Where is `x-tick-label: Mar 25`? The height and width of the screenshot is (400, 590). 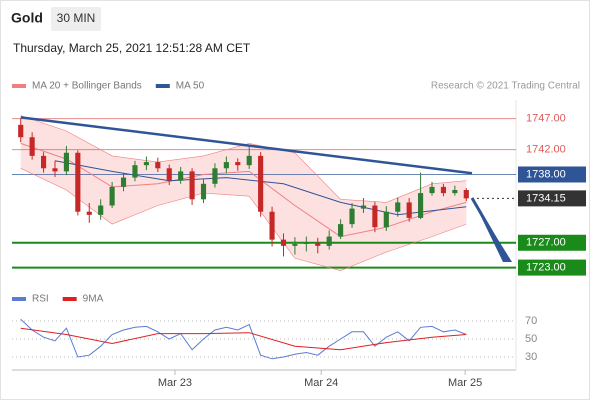 x-tick-label: Mar 25 is located at coordinates (465, 383).